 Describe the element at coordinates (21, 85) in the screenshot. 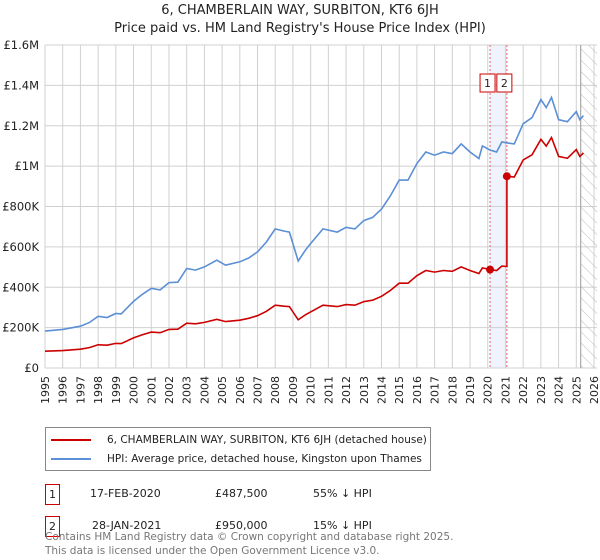

I see `y-tick-label: £1.4M` at that location.